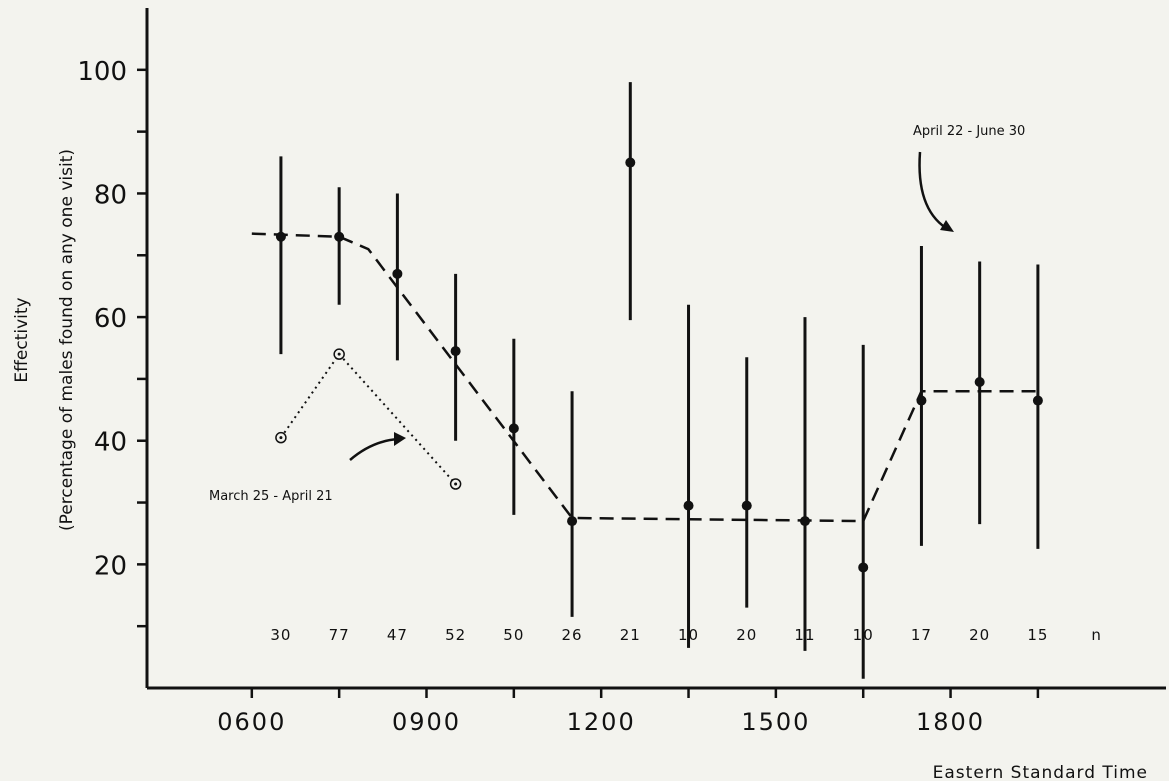  Describe the element at coordinates (746, 635) in the screenshot. I see `n-label-8: 20` at that location.